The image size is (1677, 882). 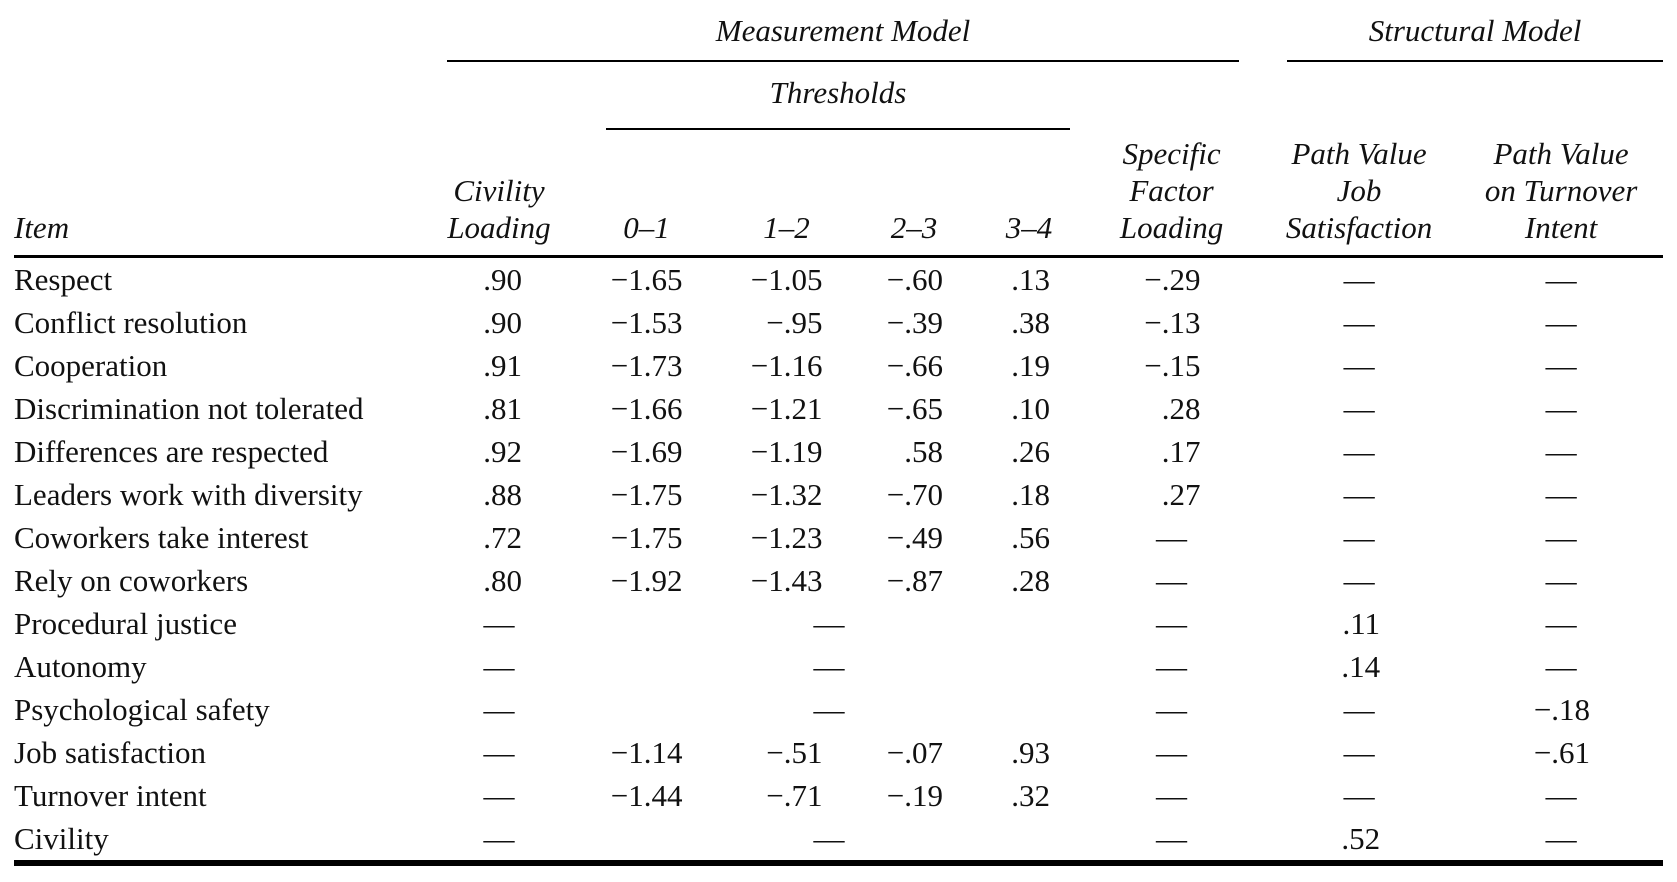 I want to click on cell-item: Procedural justice, so click(x=125, y=623).